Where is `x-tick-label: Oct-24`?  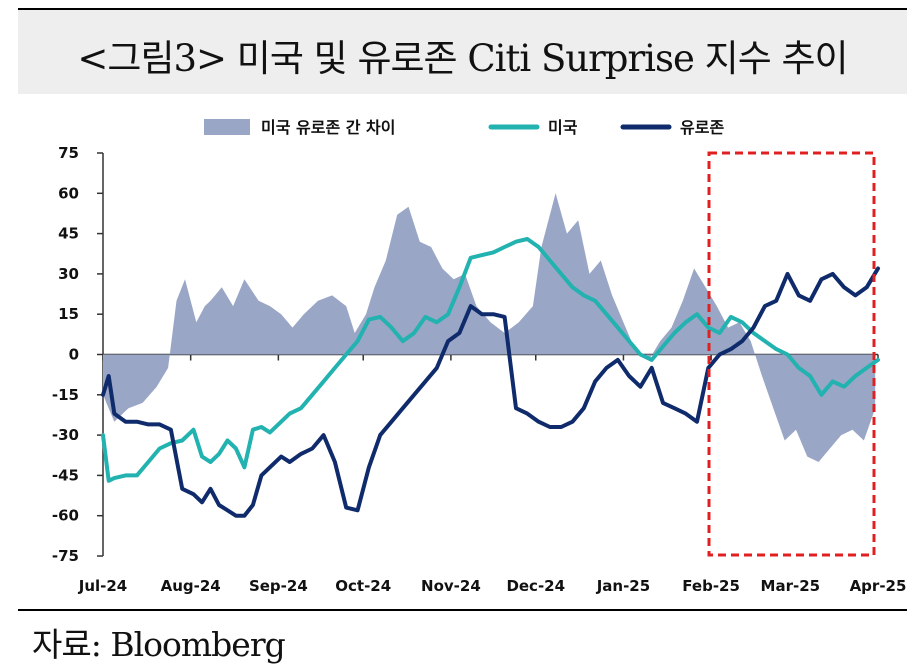
x-tick-label: Oct-24 is located at coordinates (363, 586).